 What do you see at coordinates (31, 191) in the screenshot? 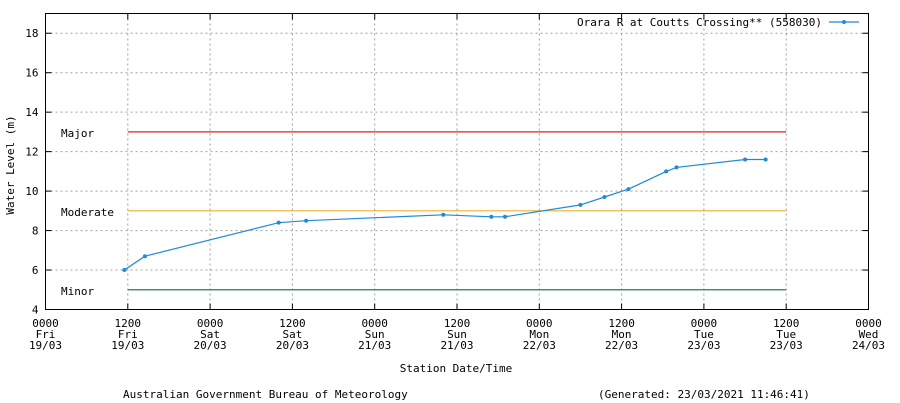
I see `y-tick-label: 10` at bounding box center [31, 191].